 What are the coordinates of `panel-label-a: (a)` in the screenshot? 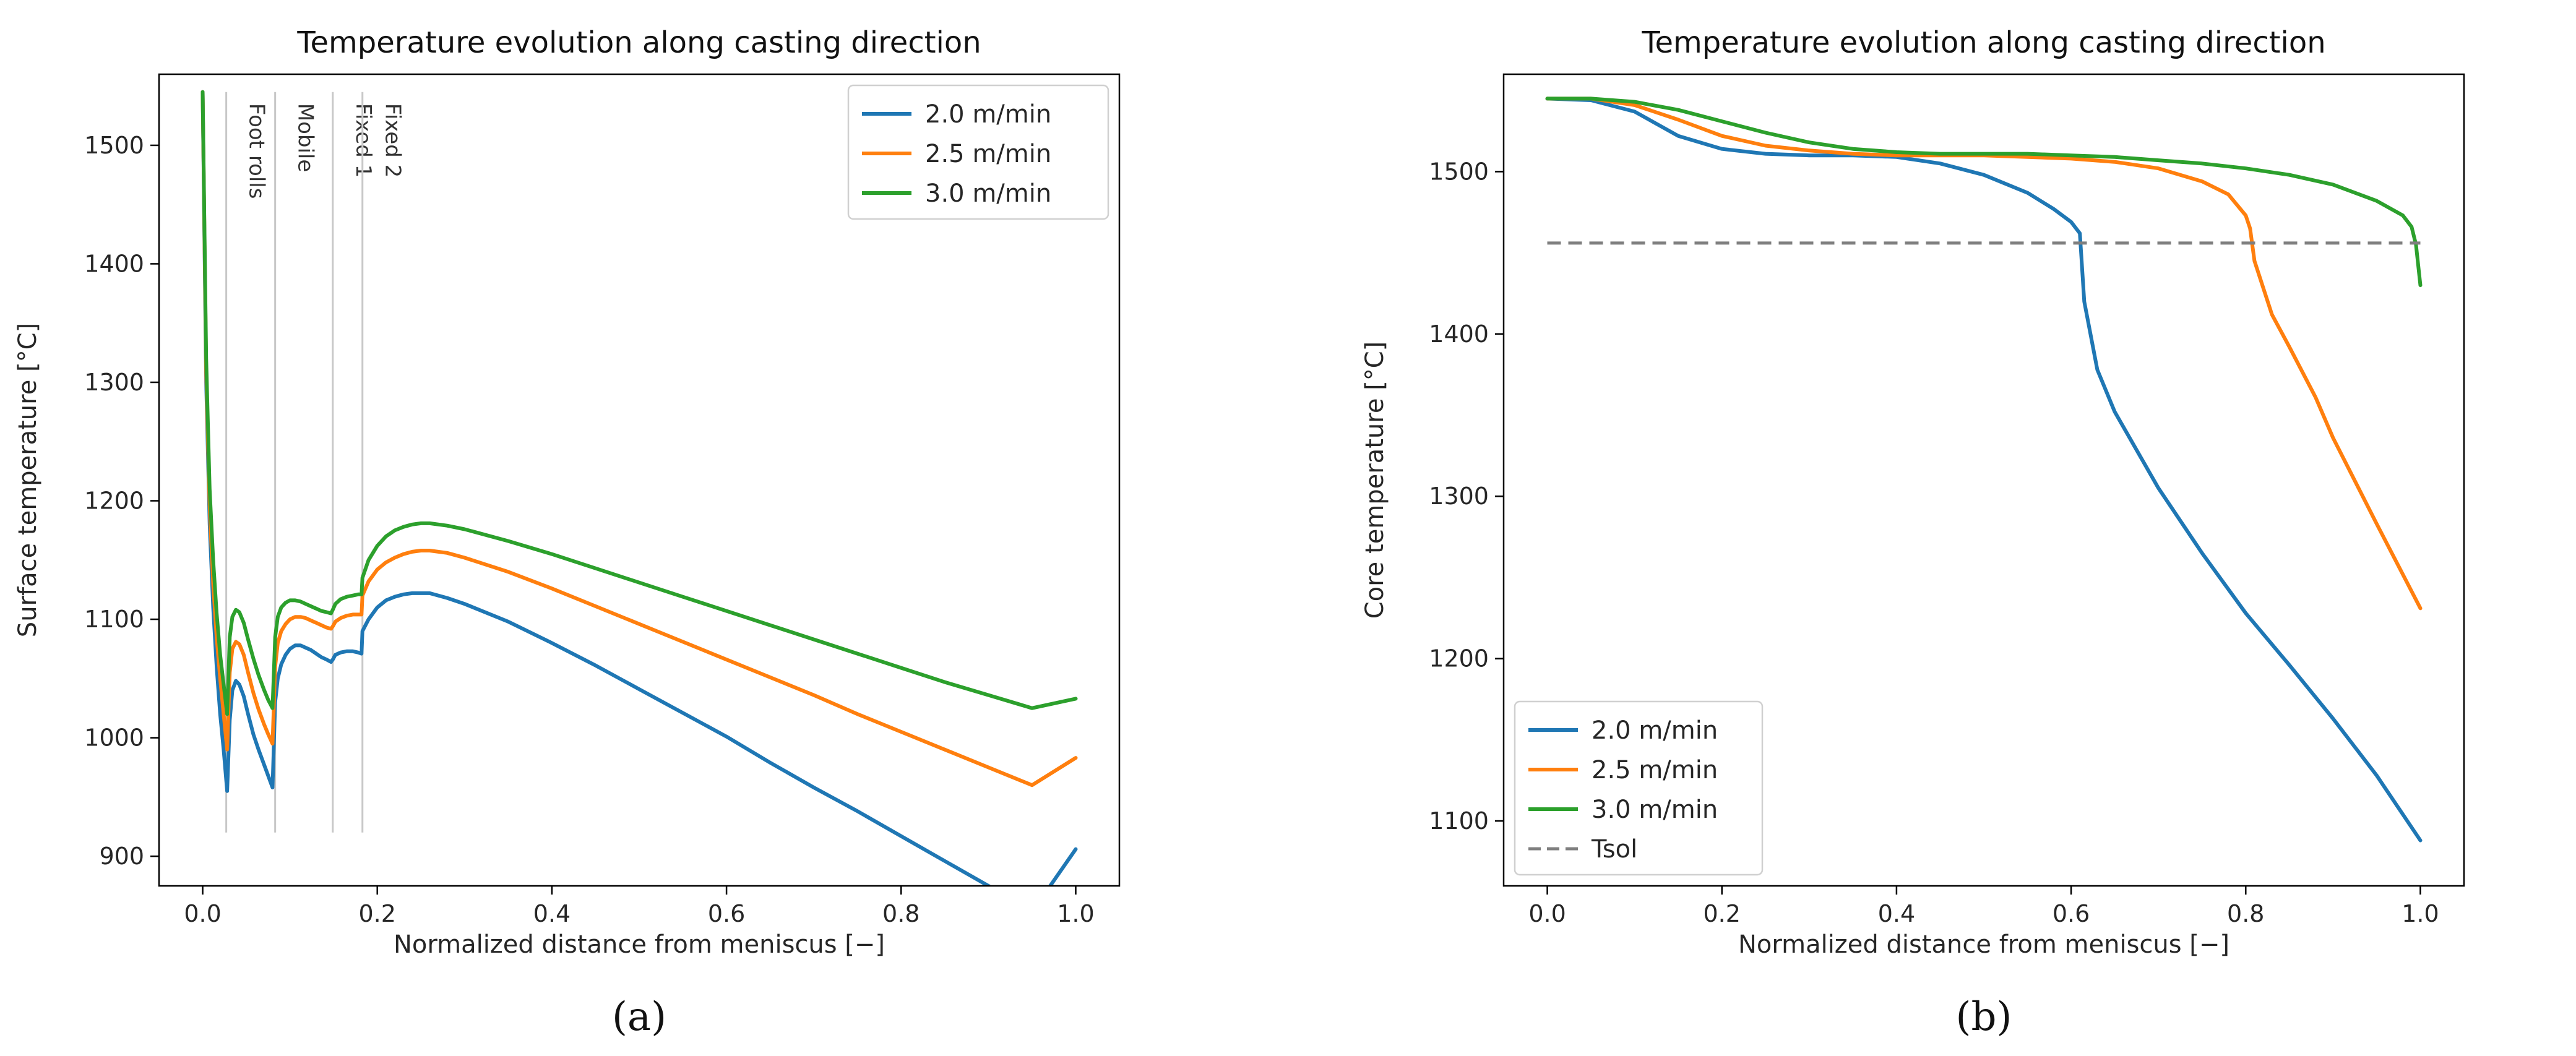 It's located at (639, 1017).